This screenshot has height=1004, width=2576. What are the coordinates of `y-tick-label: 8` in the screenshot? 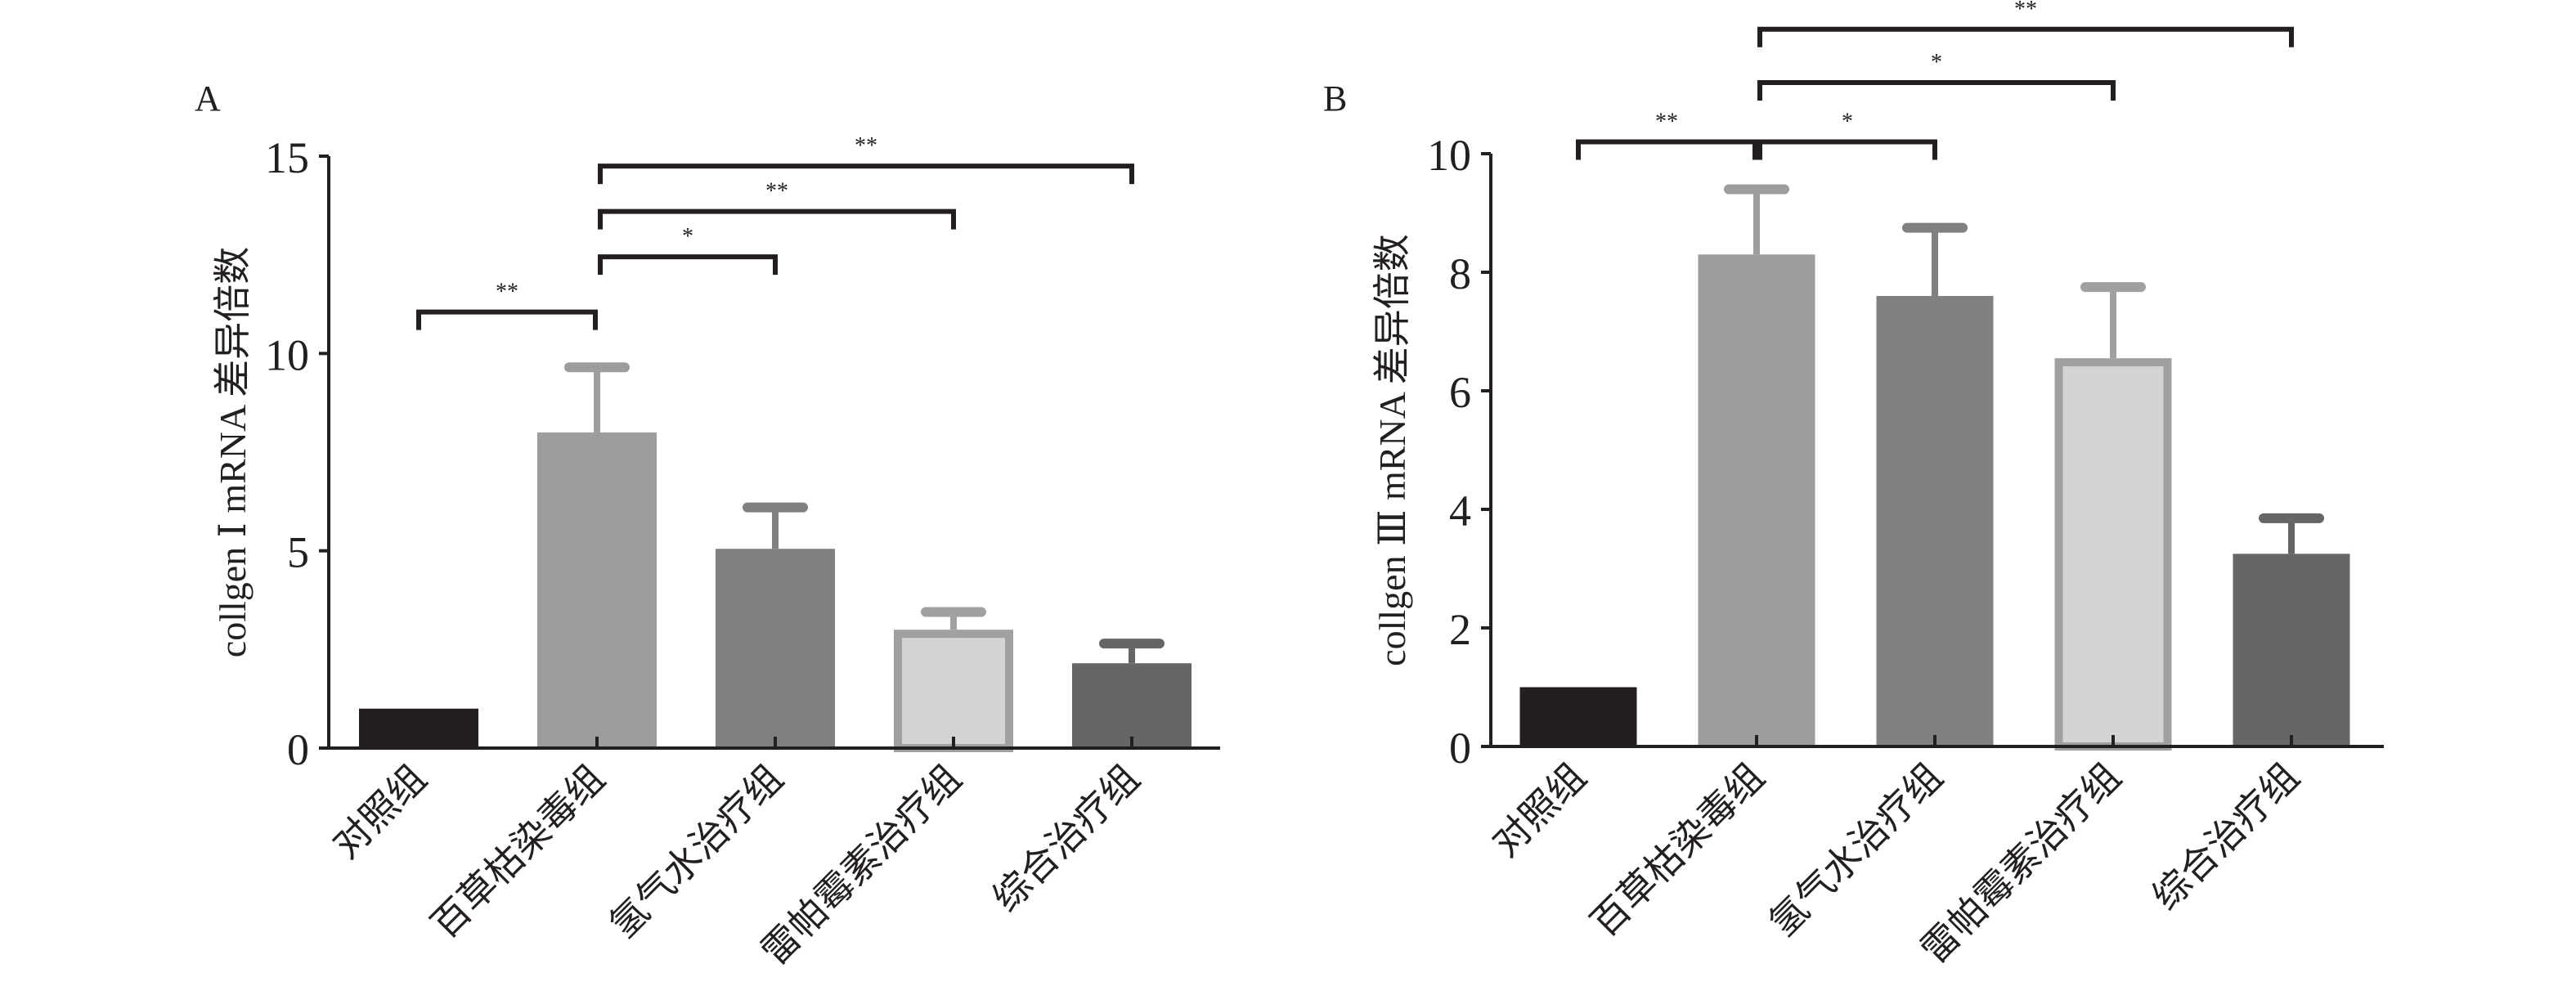 It's located at (1460, 273).